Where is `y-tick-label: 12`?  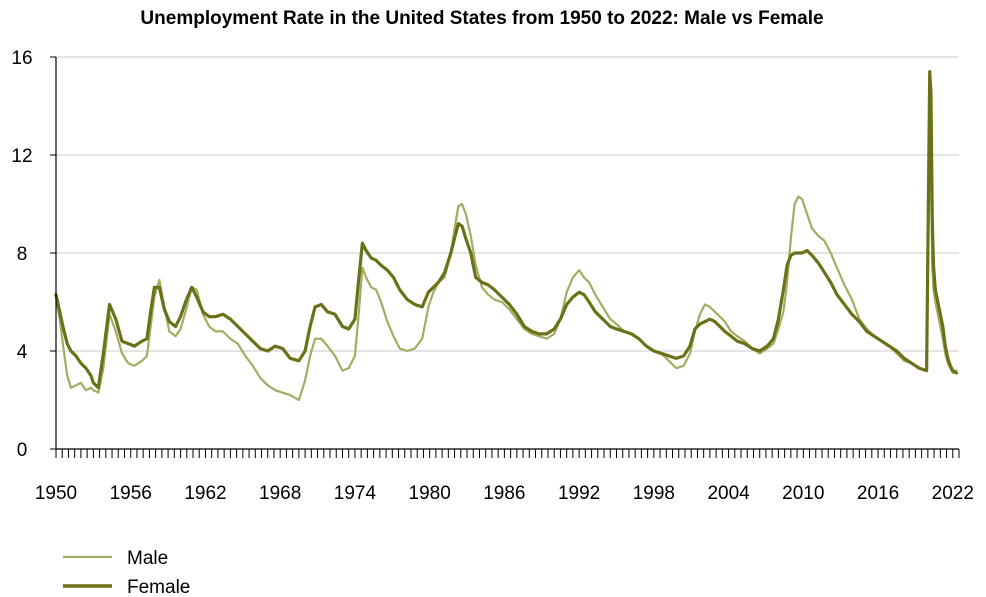 y-tick-label: 12 is located at coordinates (21, 156).